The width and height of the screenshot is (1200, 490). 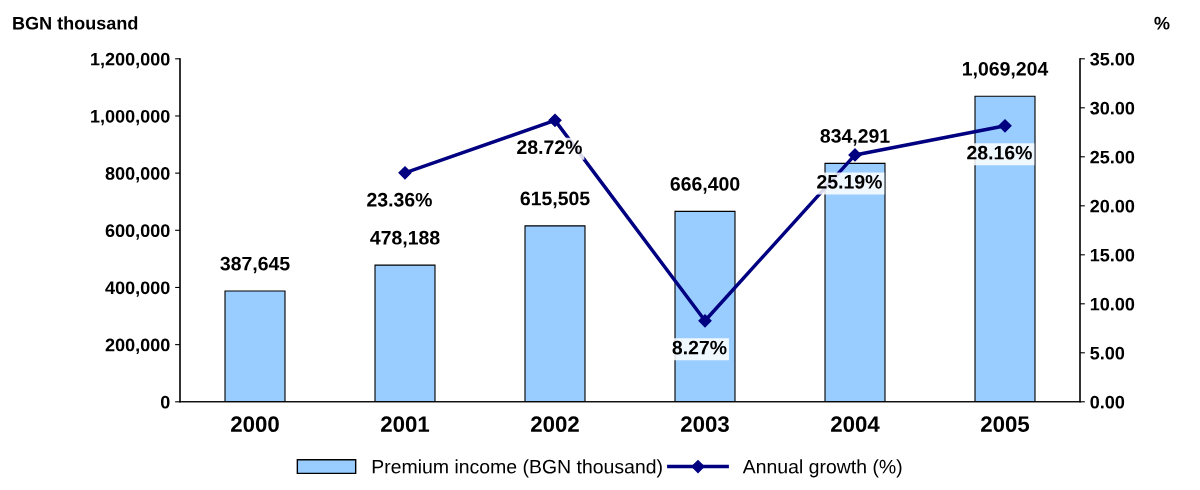 I want to click on y2-tick-label: 30.00, so click(x=1112, y=108).